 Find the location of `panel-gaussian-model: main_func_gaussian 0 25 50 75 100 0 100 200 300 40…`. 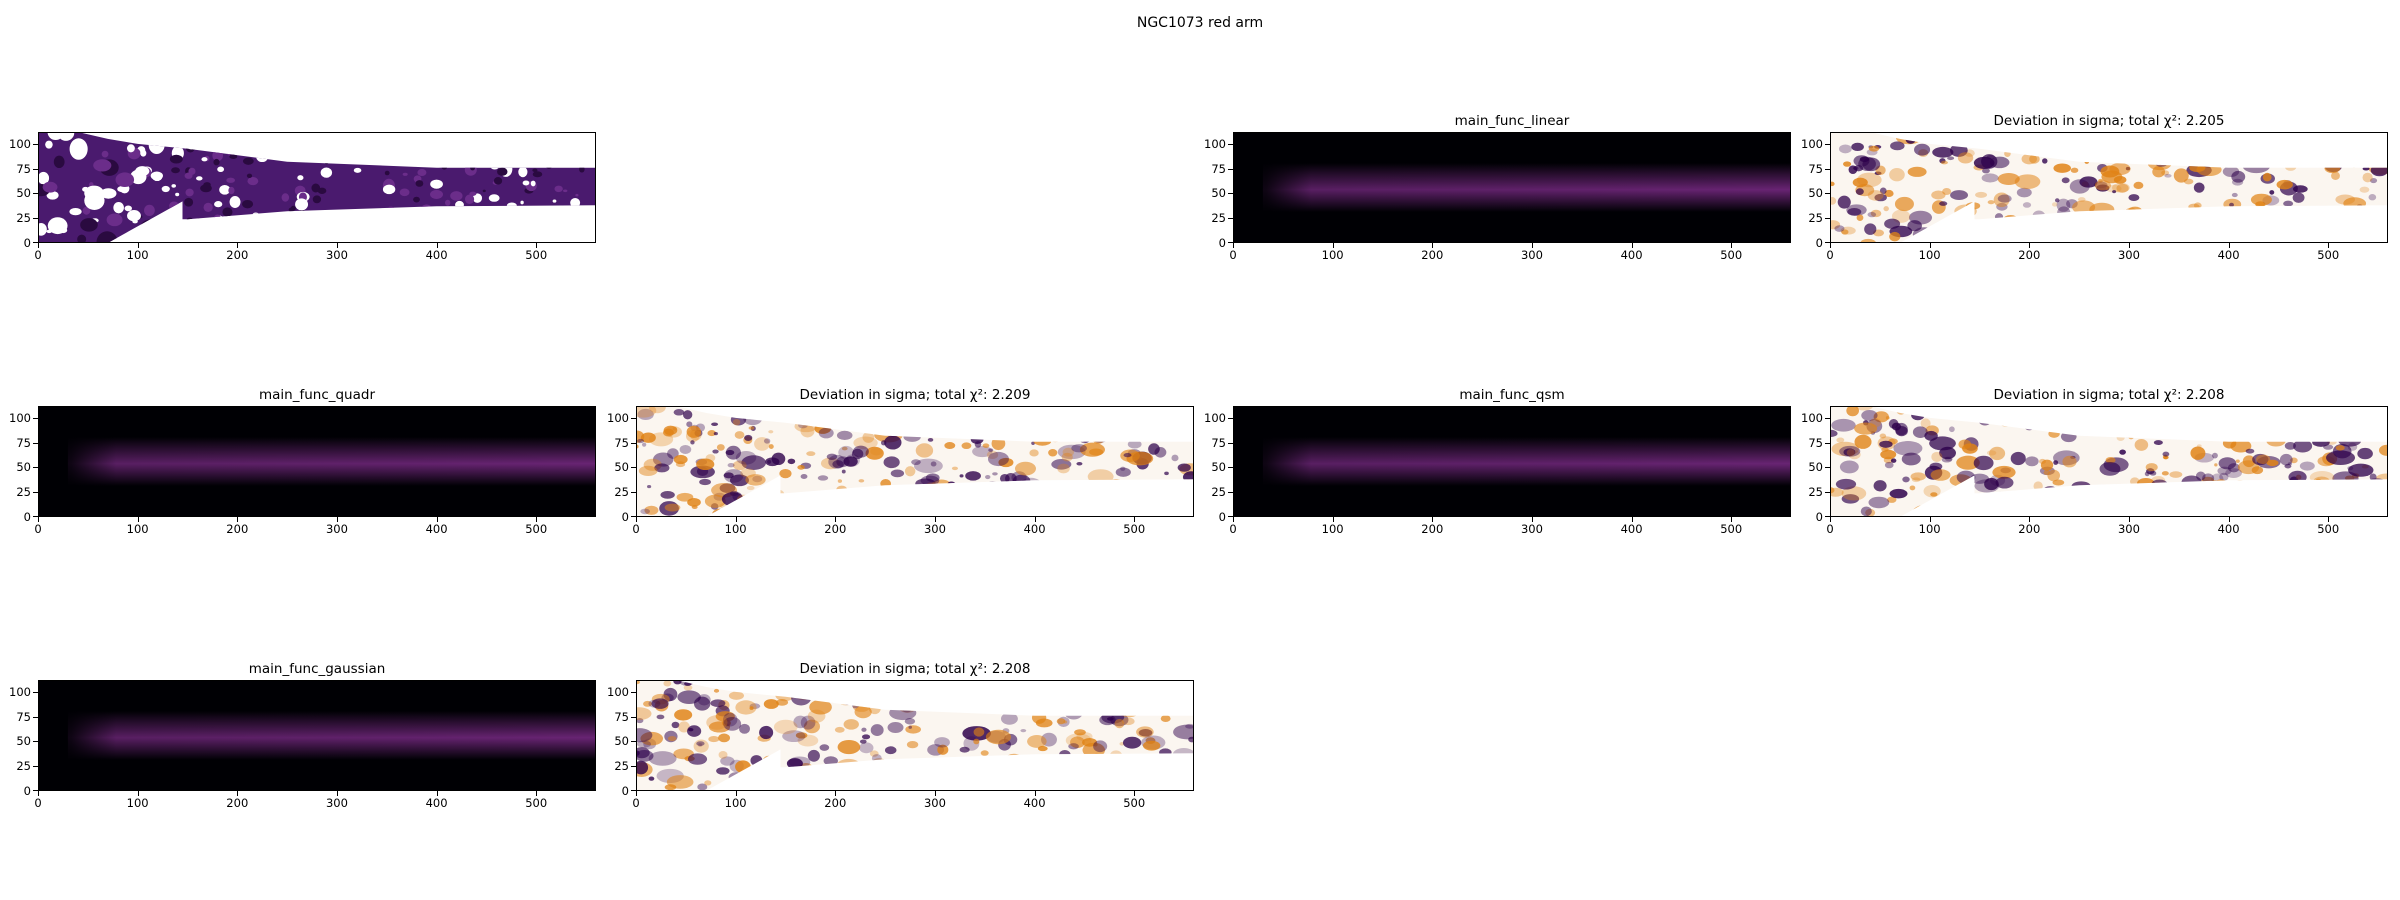

panel-gaussian-model: main_func_gaussian 0 25 50 75 100 0 100 200 300 40… is located at coordinates (302, 735).